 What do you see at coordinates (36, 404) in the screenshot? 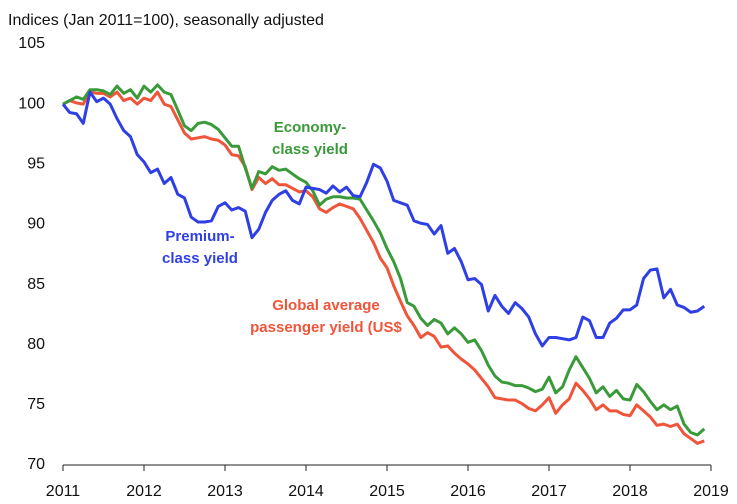
I see `y-tick-label: 75` at bounding box center [36, 404].